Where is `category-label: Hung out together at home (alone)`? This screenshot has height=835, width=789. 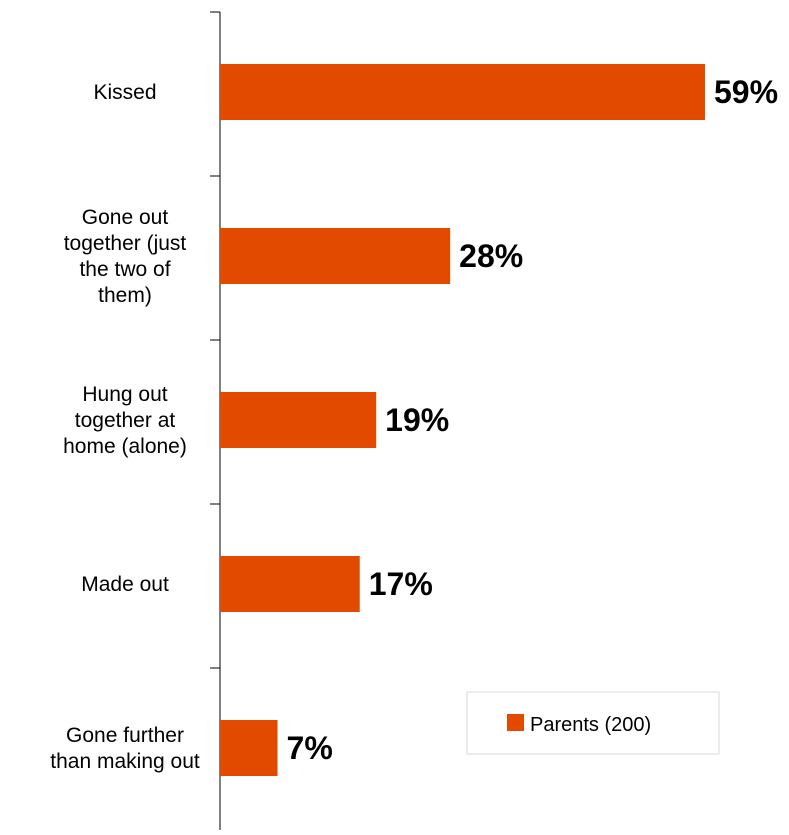
category-label: Hung out together at home (alone) is located at coordinates (125, 420).